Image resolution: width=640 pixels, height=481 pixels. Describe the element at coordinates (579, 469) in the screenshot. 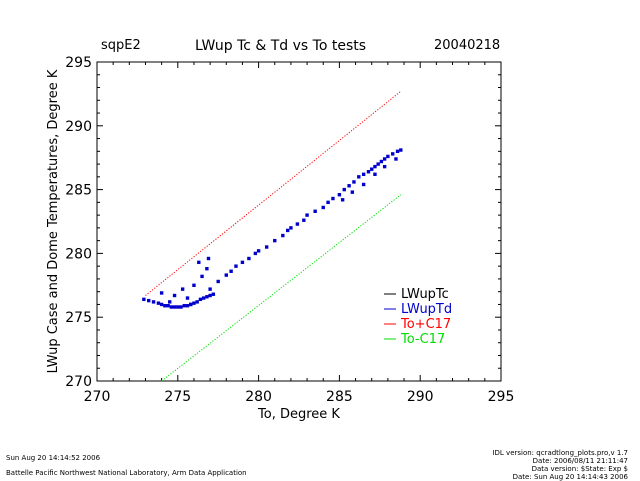

I see `footer-version-3: Data version: $State: Exp $` at that location.